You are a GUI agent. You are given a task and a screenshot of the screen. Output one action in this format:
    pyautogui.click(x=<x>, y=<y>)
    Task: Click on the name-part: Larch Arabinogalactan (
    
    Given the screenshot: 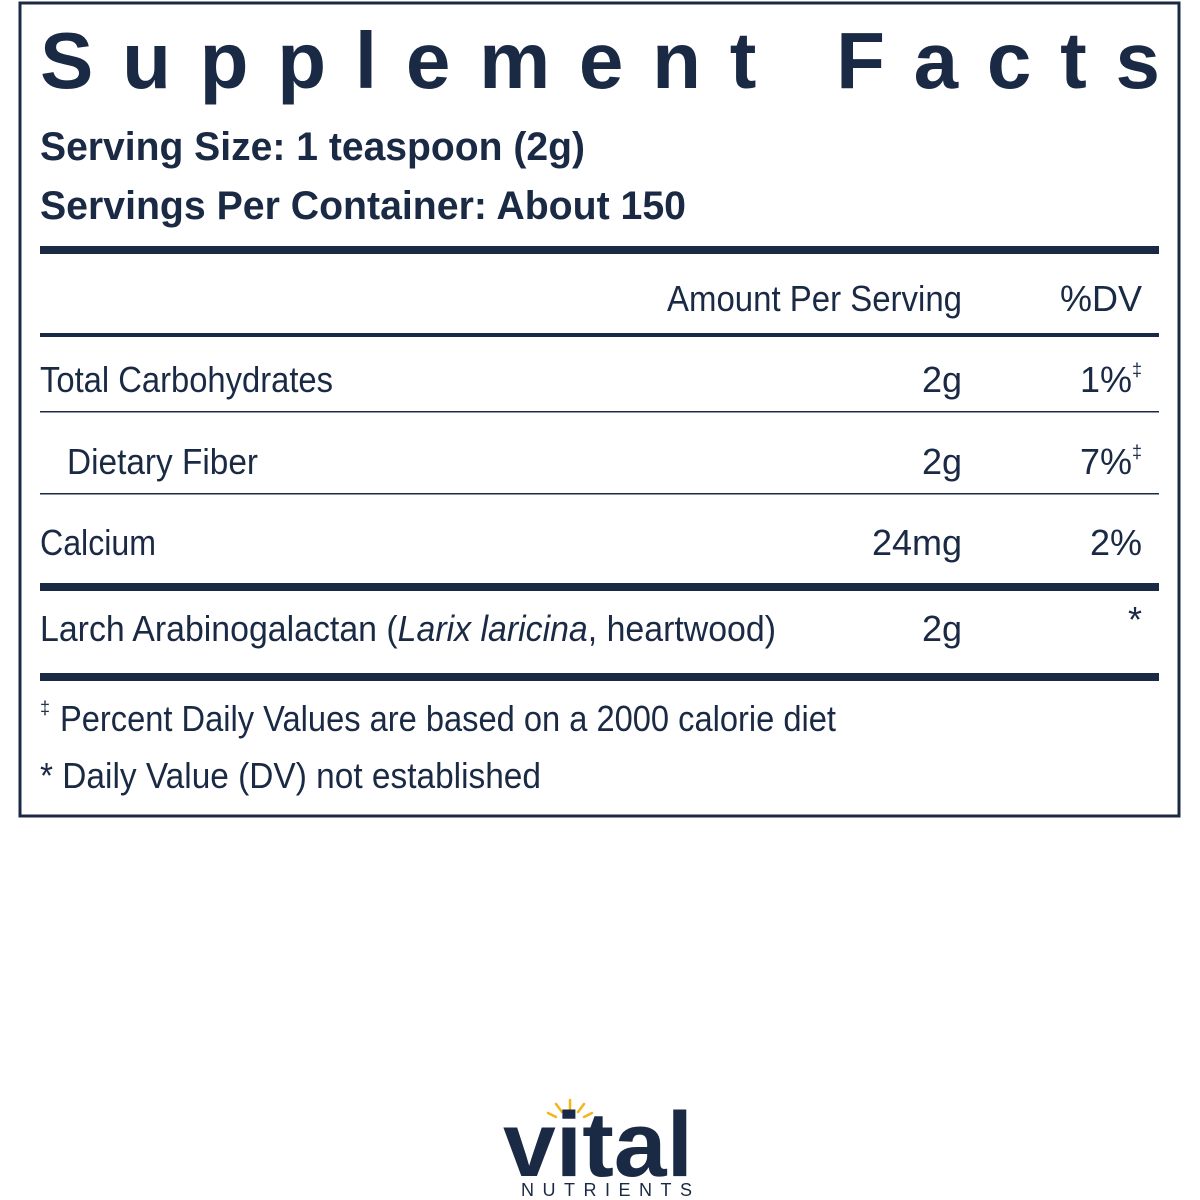 What is the action you would take?
    pyautogui.click(x=219, y=628)
    